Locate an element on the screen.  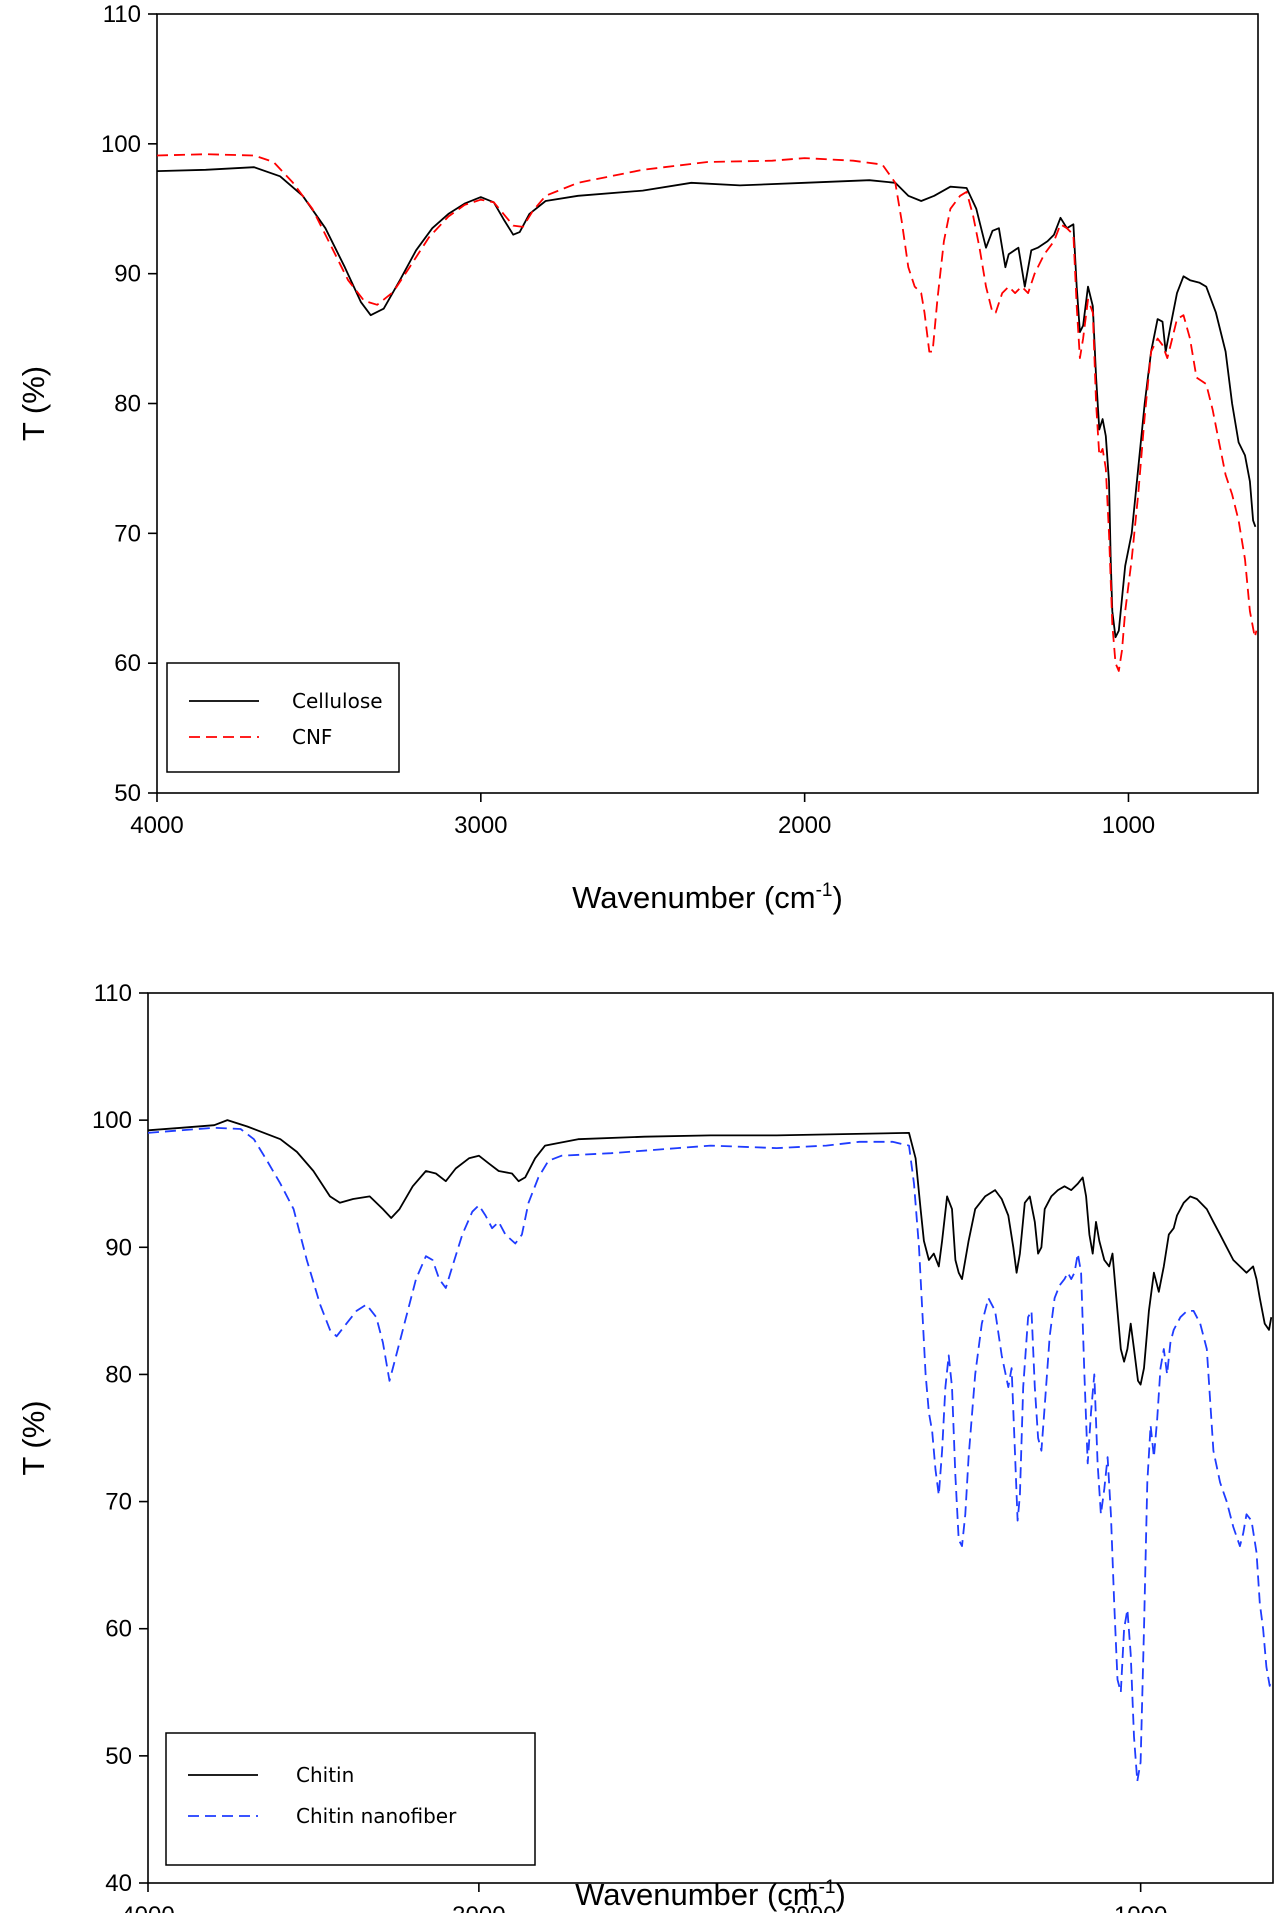
legend-label: Cellulose is located at coordinates (337, 701).